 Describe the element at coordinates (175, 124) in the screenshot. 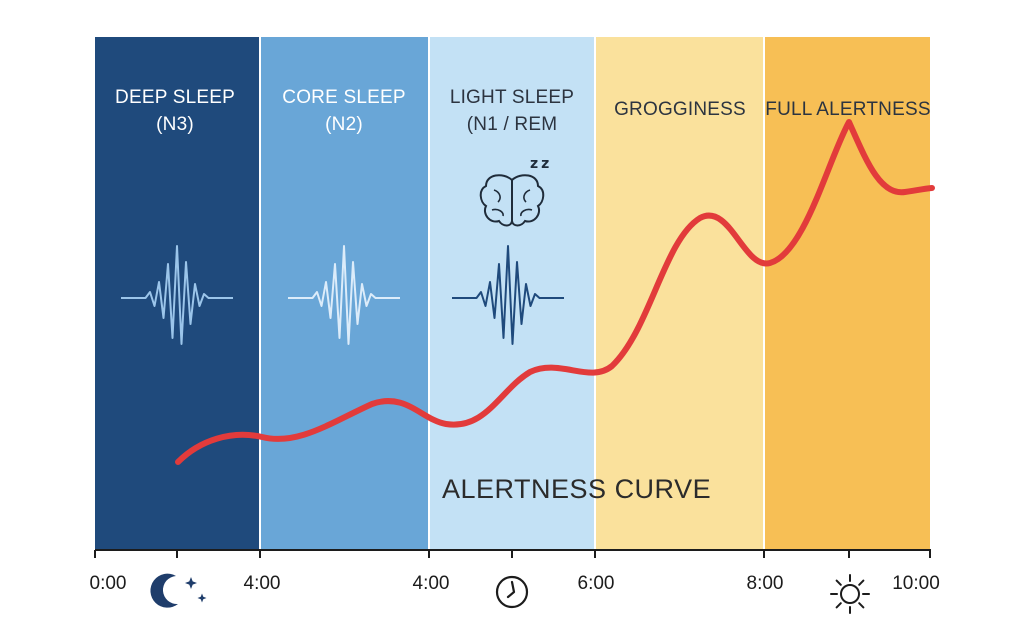

I see `stage-label-0-line-1: (N3)` at that location.